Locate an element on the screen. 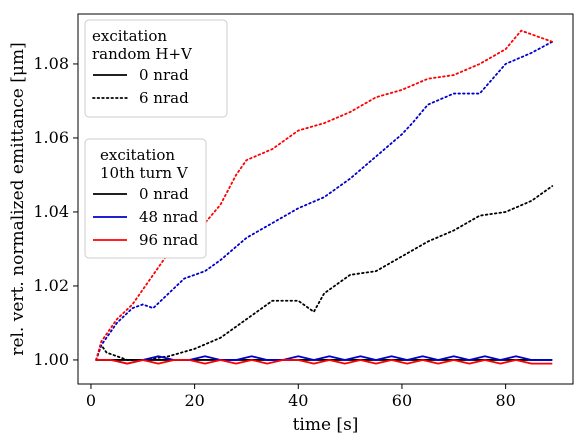 The image size is (586, 444). y-axis-ticks: 1.00 1.02 1.04 1.06 1.08 is located at coordinates (55, 211).